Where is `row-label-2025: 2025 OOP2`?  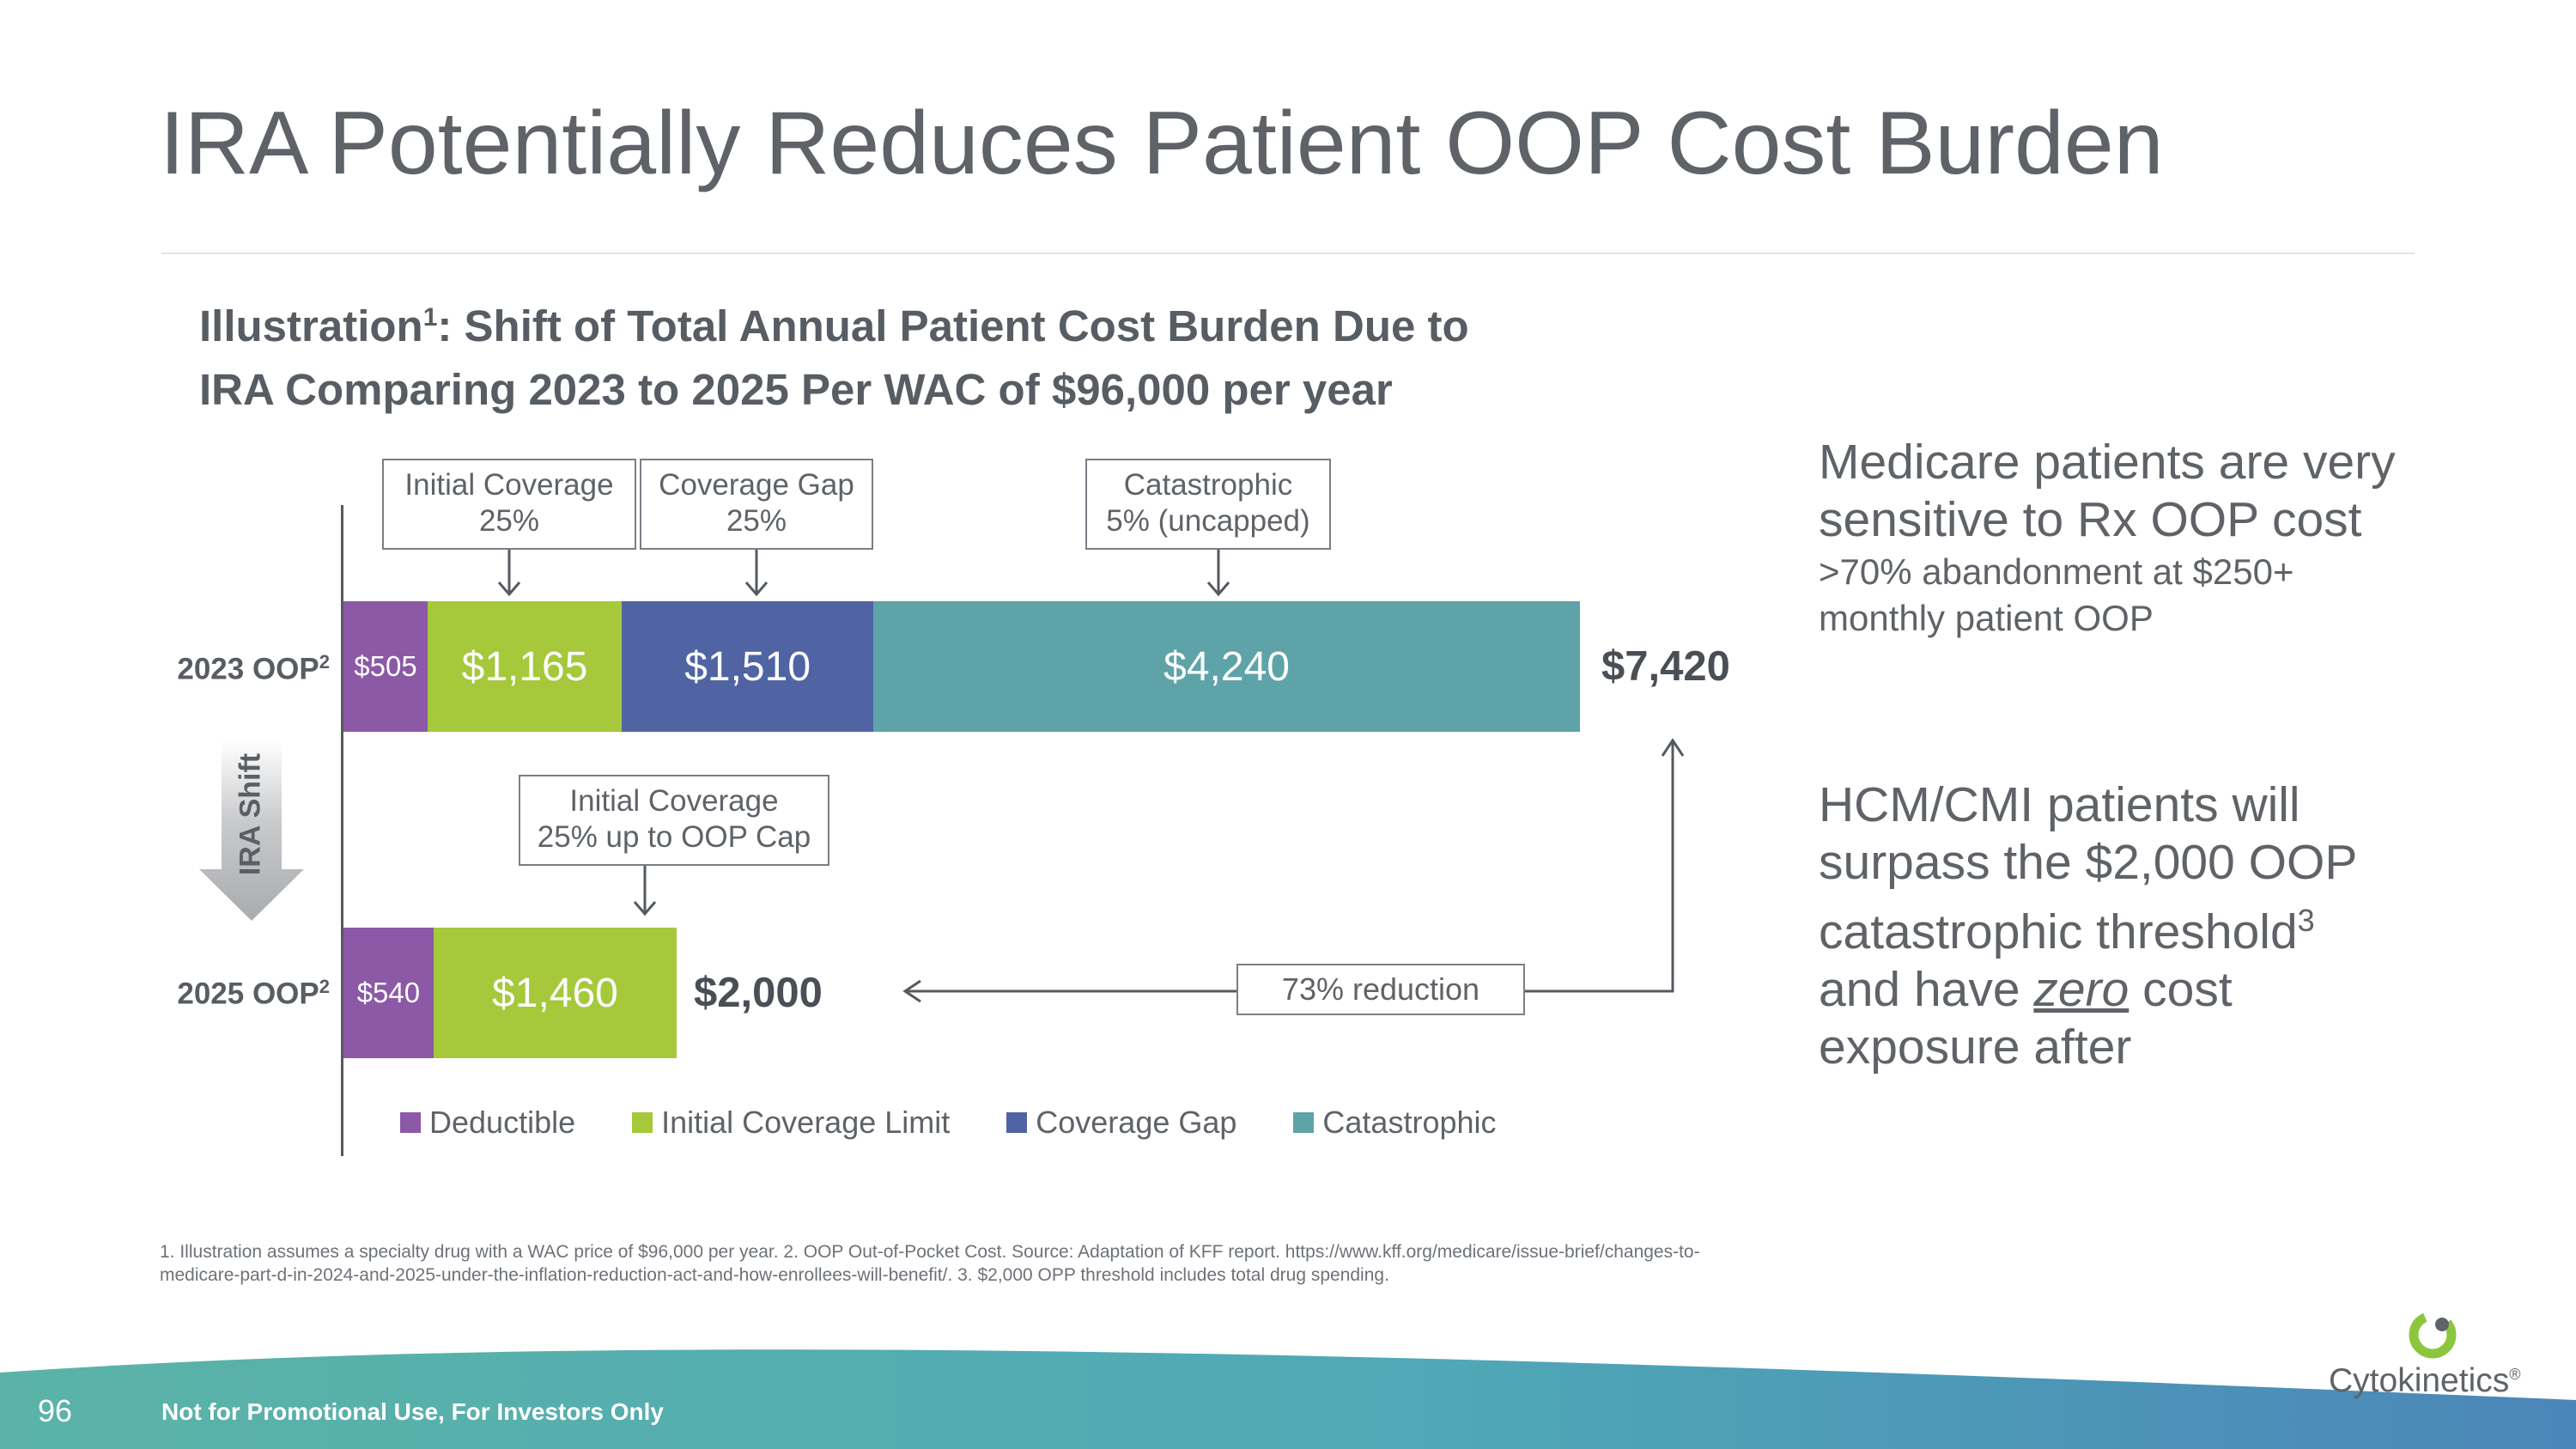
row-label-2025: 2025 OOP2 is located at coordinates (253, 994).